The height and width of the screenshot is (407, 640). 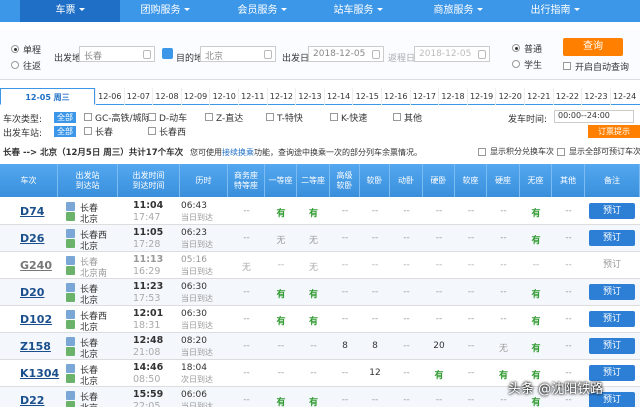 What do you see at coordinates (338, 96) in the screenshot?
I see `date-tab: 12-14` at bounding box center [338, 96].